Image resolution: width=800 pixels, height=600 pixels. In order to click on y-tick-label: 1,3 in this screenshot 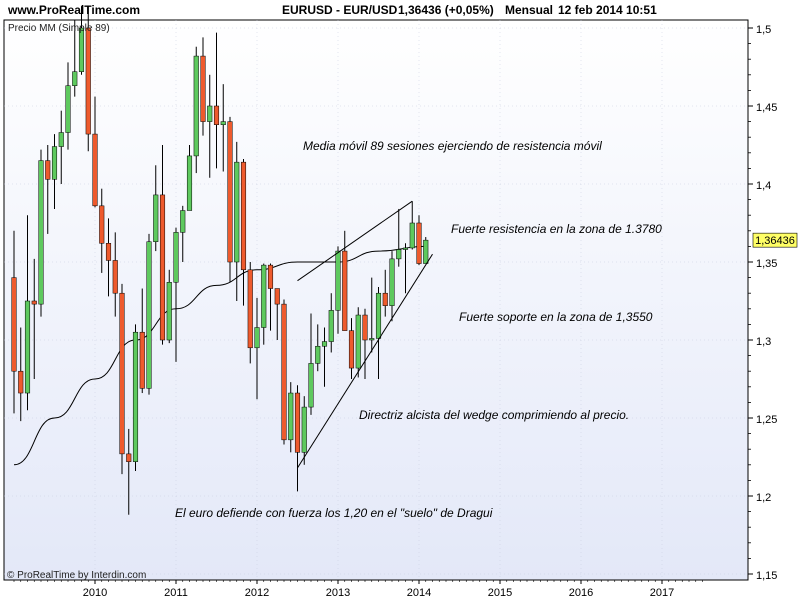, I will do `click(763, 342)`.